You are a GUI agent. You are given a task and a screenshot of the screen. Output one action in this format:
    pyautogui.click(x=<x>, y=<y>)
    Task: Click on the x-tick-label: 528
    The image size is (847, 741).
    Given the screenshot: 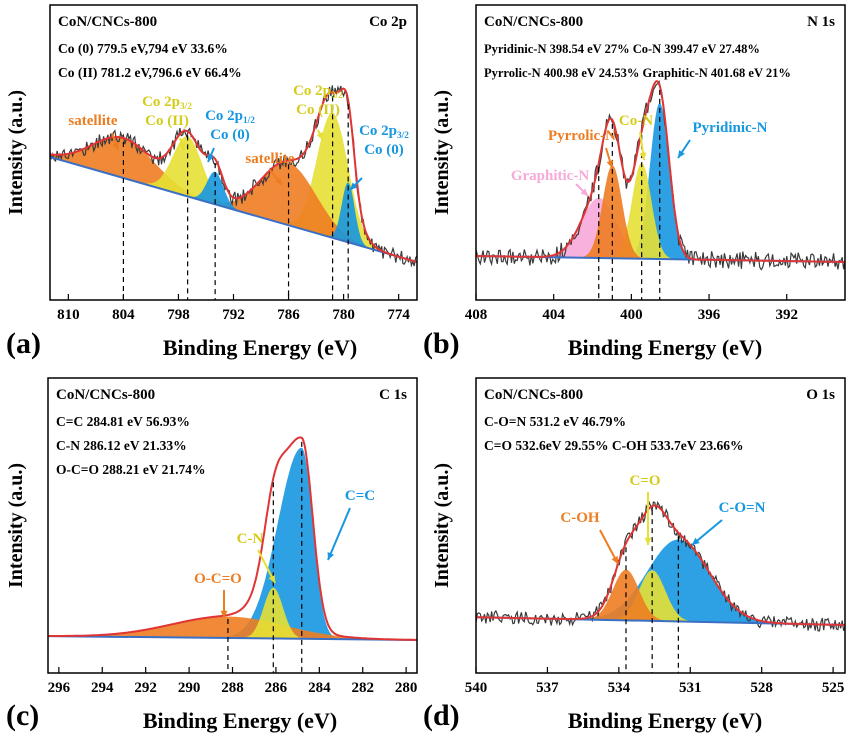 What is the action you would take?
    pyautogui.click(x=761, y=688)
    